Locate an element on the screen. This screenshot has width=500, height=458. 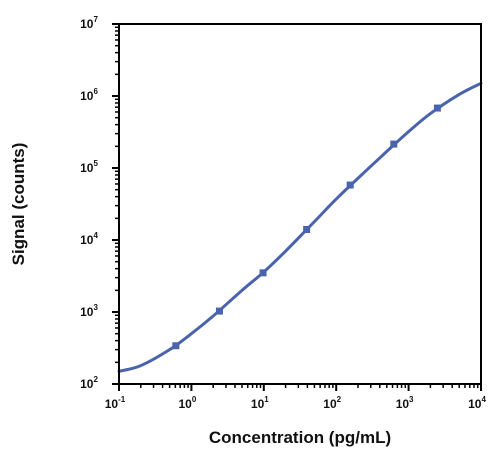
x-tick-label: 10⁴ is located at coordinates (477, 403).